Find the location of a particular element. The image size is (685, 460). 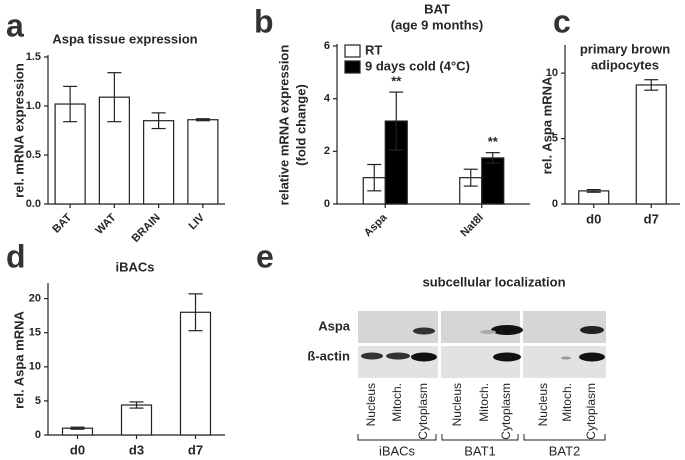

x-tick-label: Aspa is located at coordinates (376, 225).